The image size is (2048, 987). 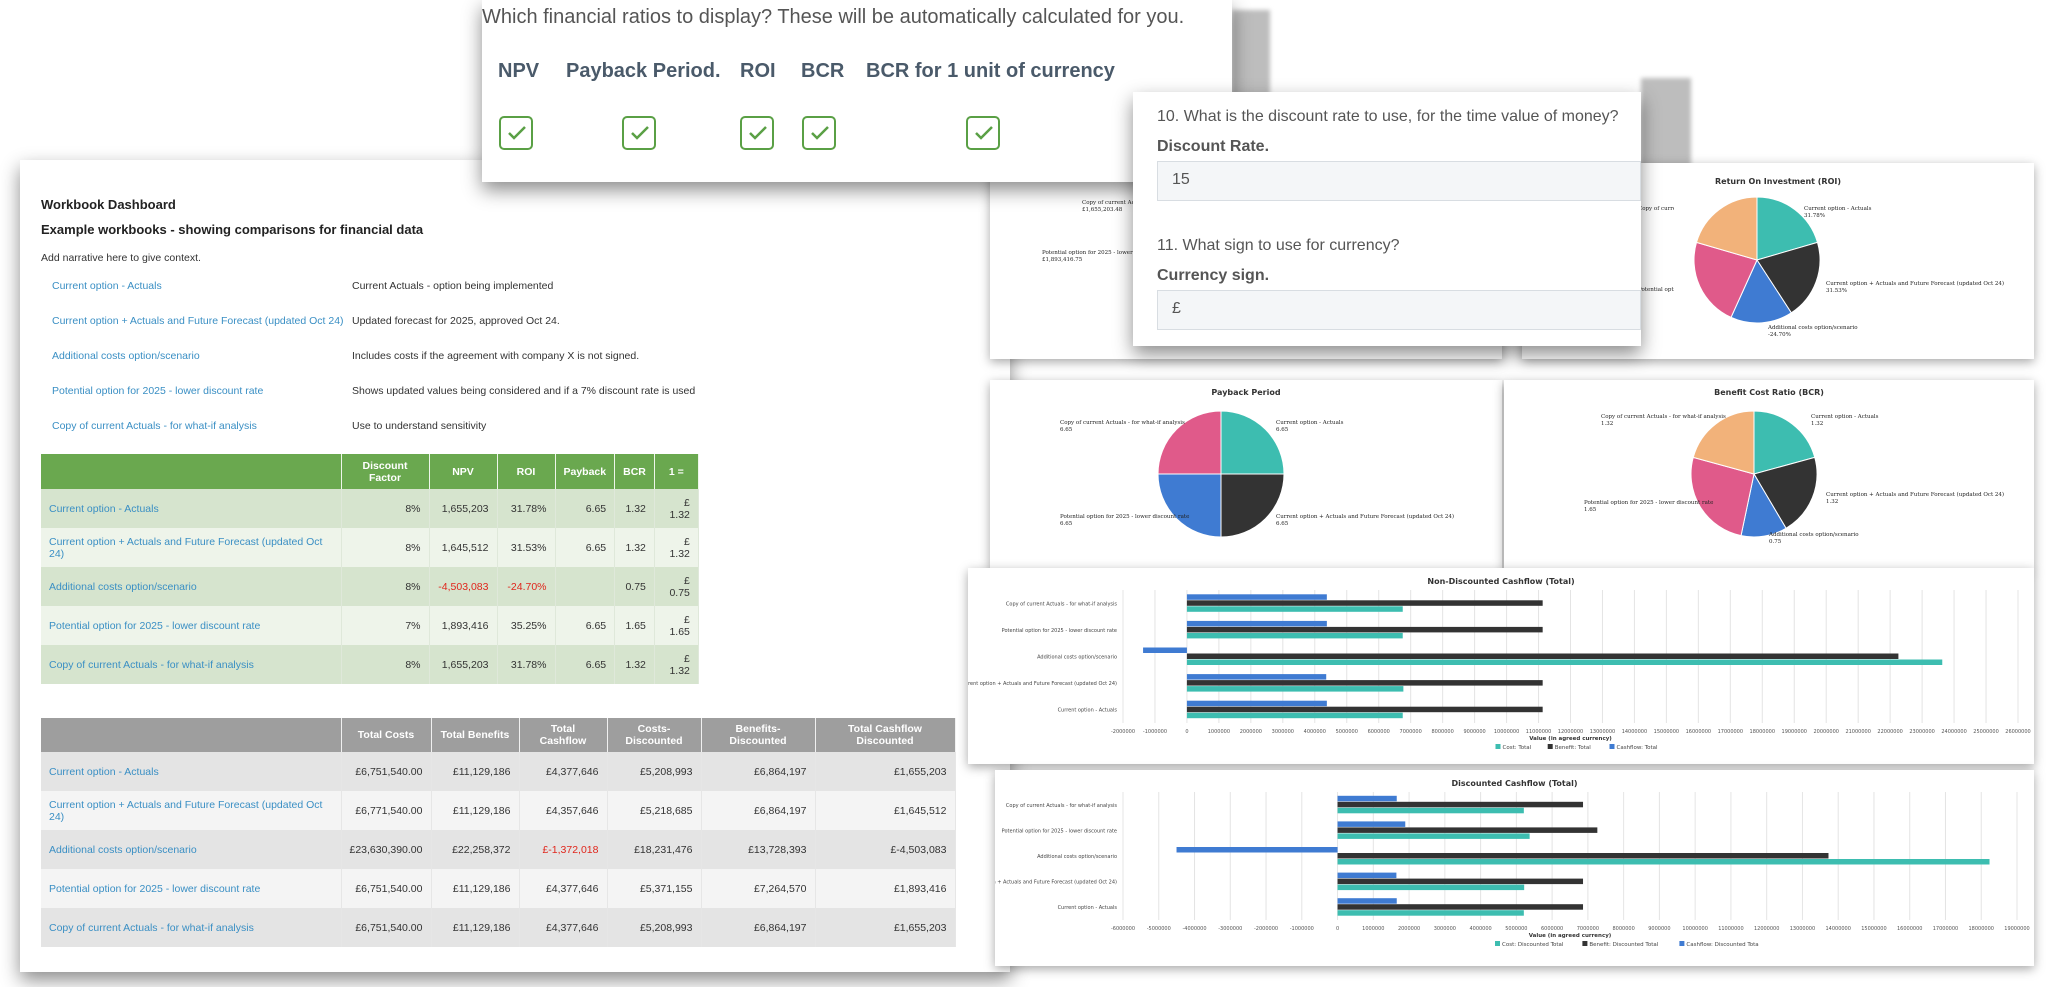 What do you see at coordinates (634, 586) in the screenshot?
I see `table-cell: 0.75` at bounding box center [634, 586].